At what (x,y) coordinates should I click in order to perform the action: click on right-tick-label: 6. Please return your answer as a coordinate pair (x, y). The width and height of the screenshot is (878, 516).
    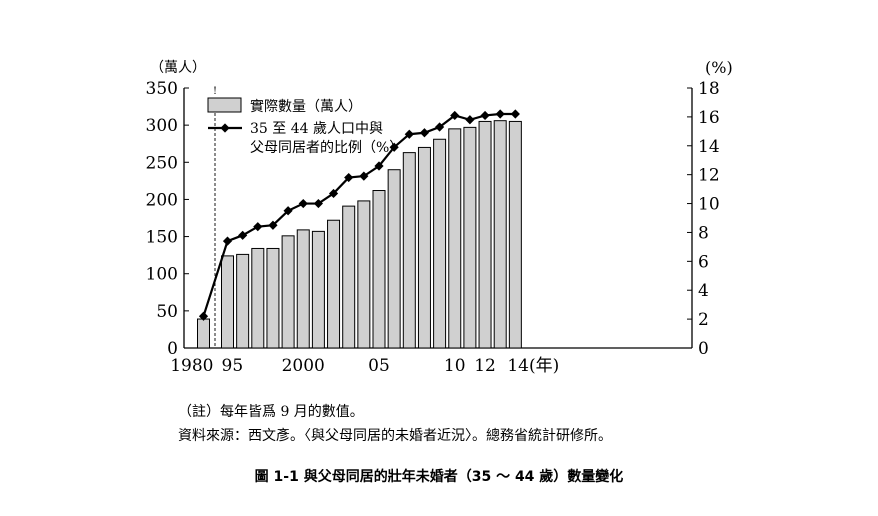
    Looking at the image, I should click on (703, 262).